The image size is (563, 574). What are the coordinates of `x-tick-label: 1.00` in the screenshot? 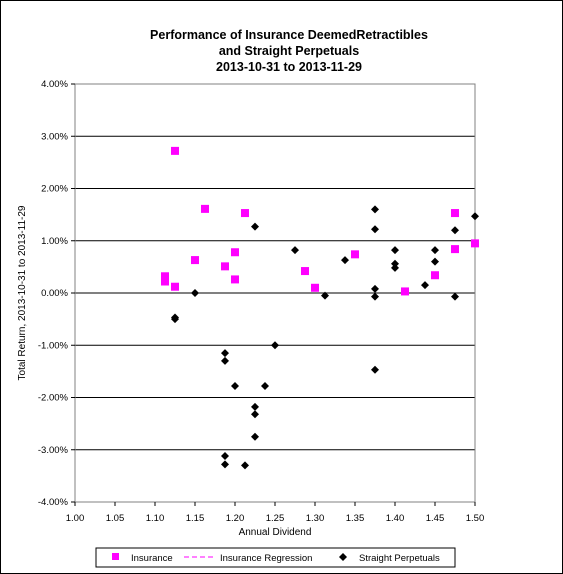 It's located at (75, 518).